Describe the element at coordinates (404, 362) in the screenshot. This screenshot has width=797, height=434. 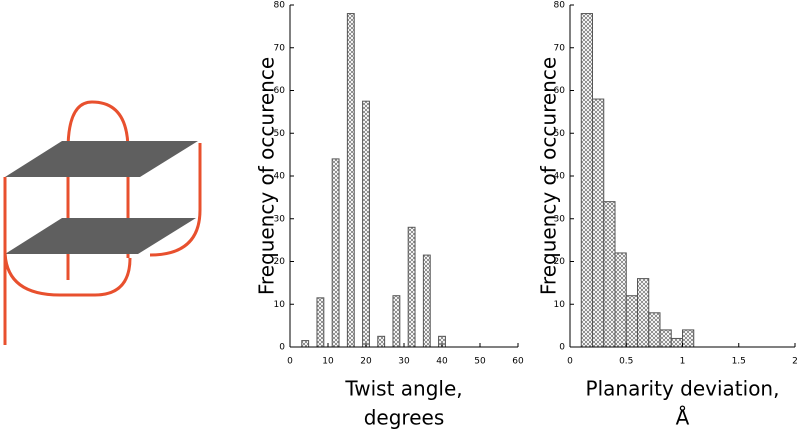
I see `x-tick-label: 30` at that location.